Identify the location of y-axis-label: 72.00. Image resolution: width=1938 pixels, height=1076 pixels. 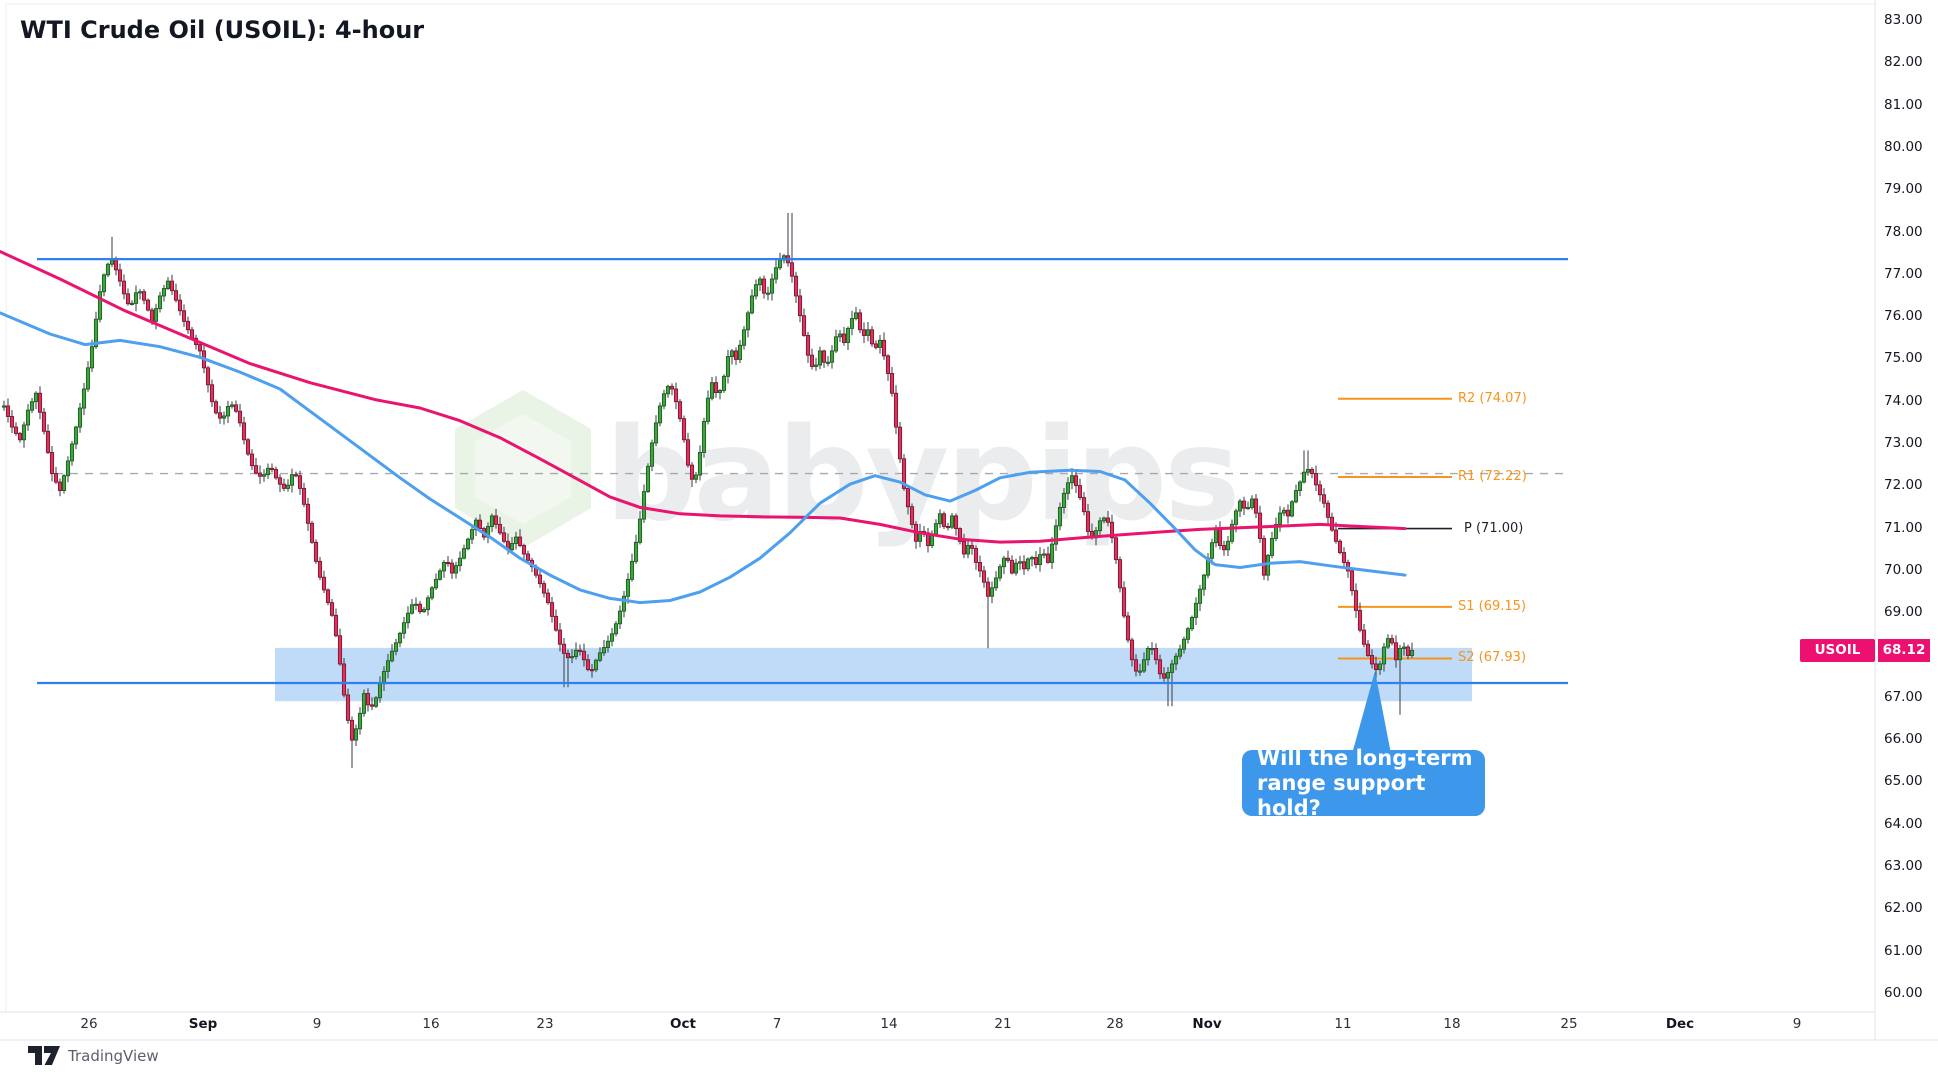
(1903, 485).